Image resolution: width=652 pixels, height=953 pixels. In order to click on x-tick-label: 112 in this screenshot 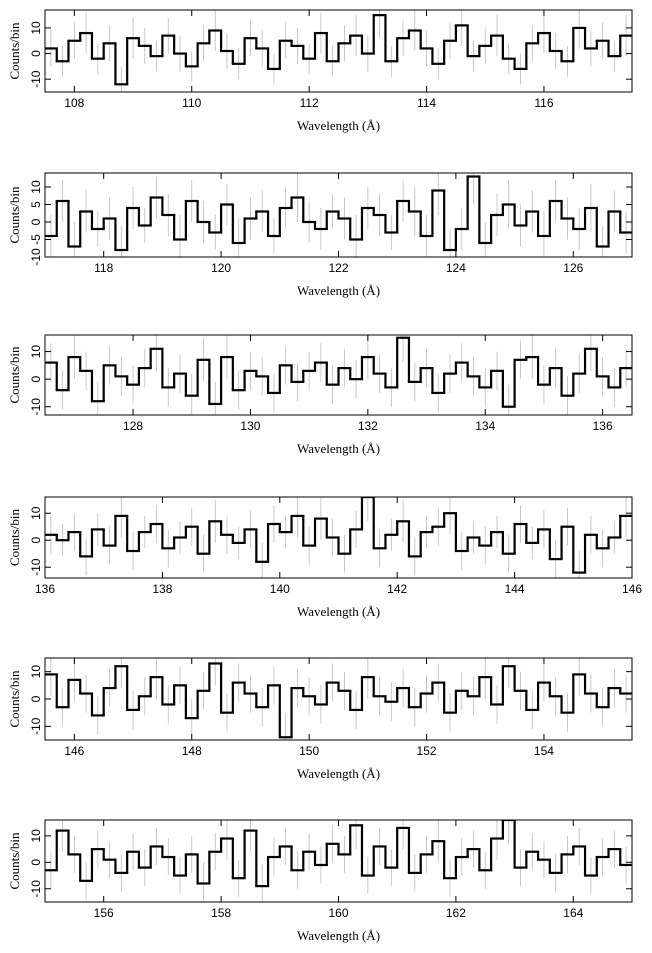, I will do `click(309, 103)`.